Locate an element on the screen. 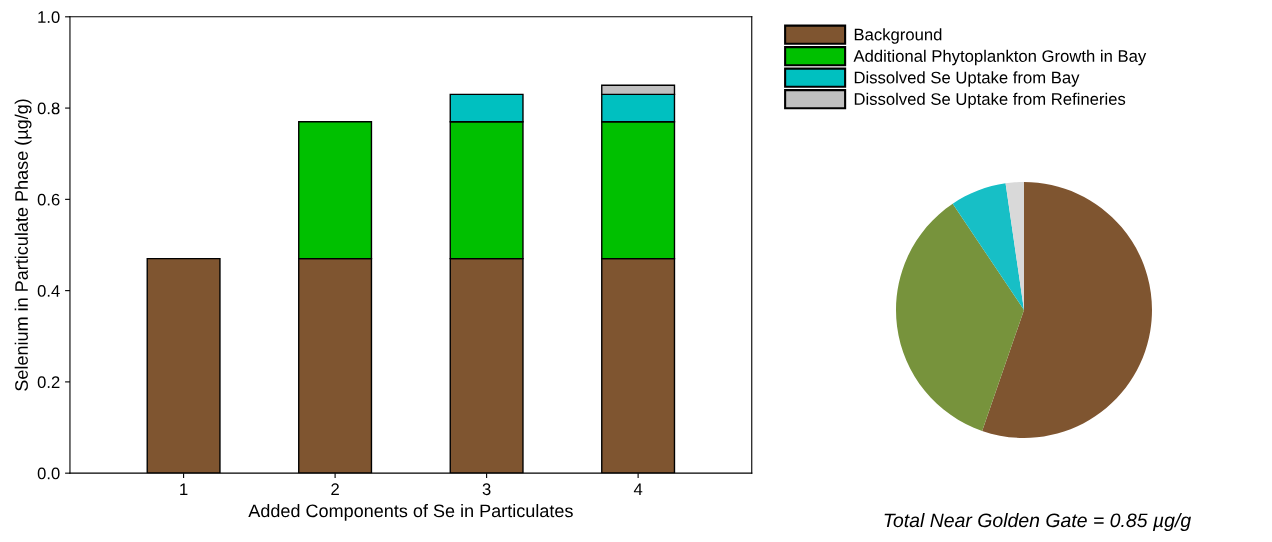 Image resolution: width=1272 pixels, height=542 pixels. legend-label: Background is located at coordinates (898, 36).